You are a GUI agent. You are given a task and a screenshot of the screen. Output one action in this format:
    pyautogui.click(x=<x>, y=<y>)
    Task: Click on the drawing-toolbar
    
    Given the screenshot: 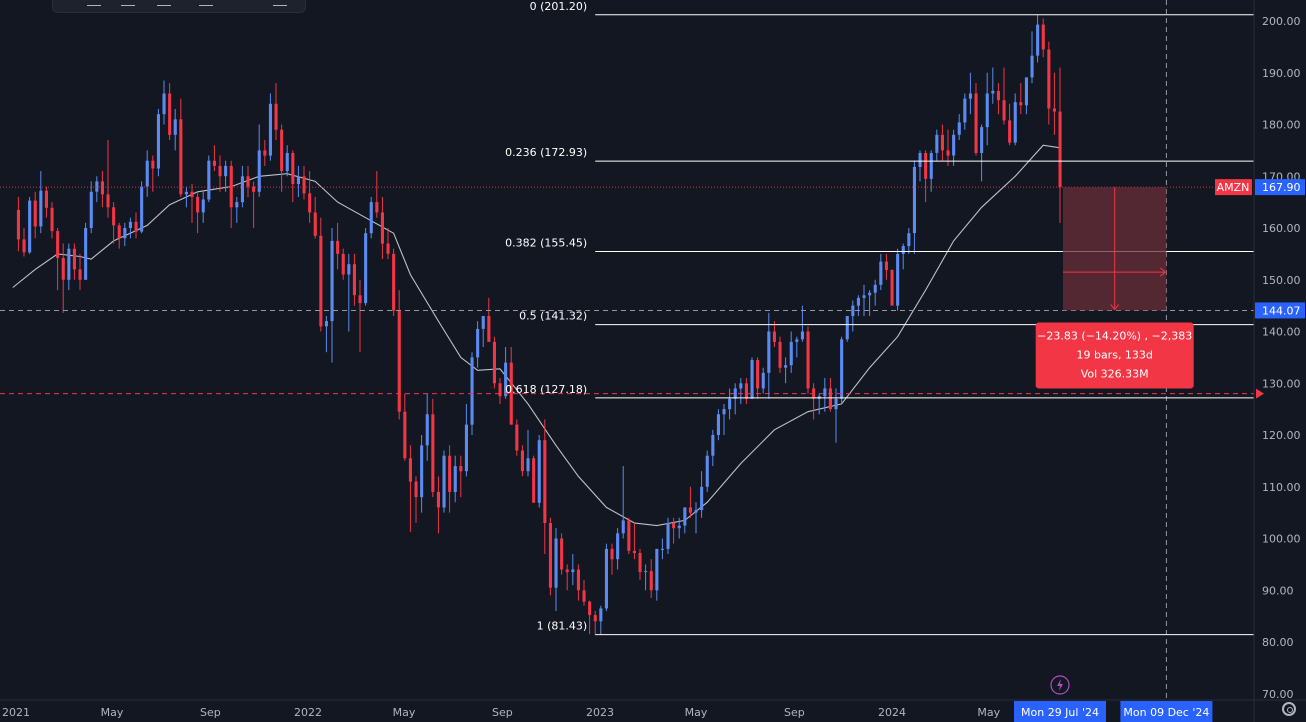 What is the action you would take?
    pyautogui.click(x=179, y=6)
    